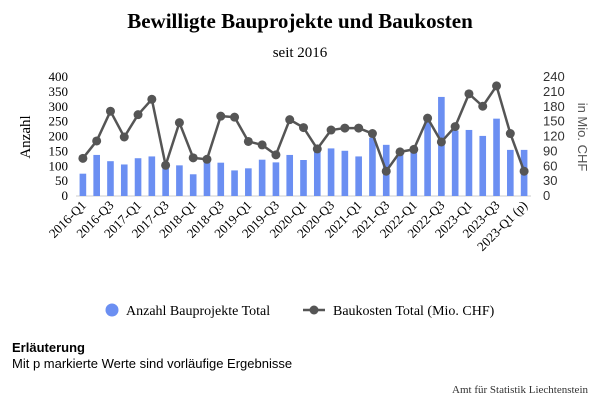 The image size is (600, 400). Describe the element at coordinates (554, 106) in the screenshot. I see `y-tick-right-6: 180` at that location.